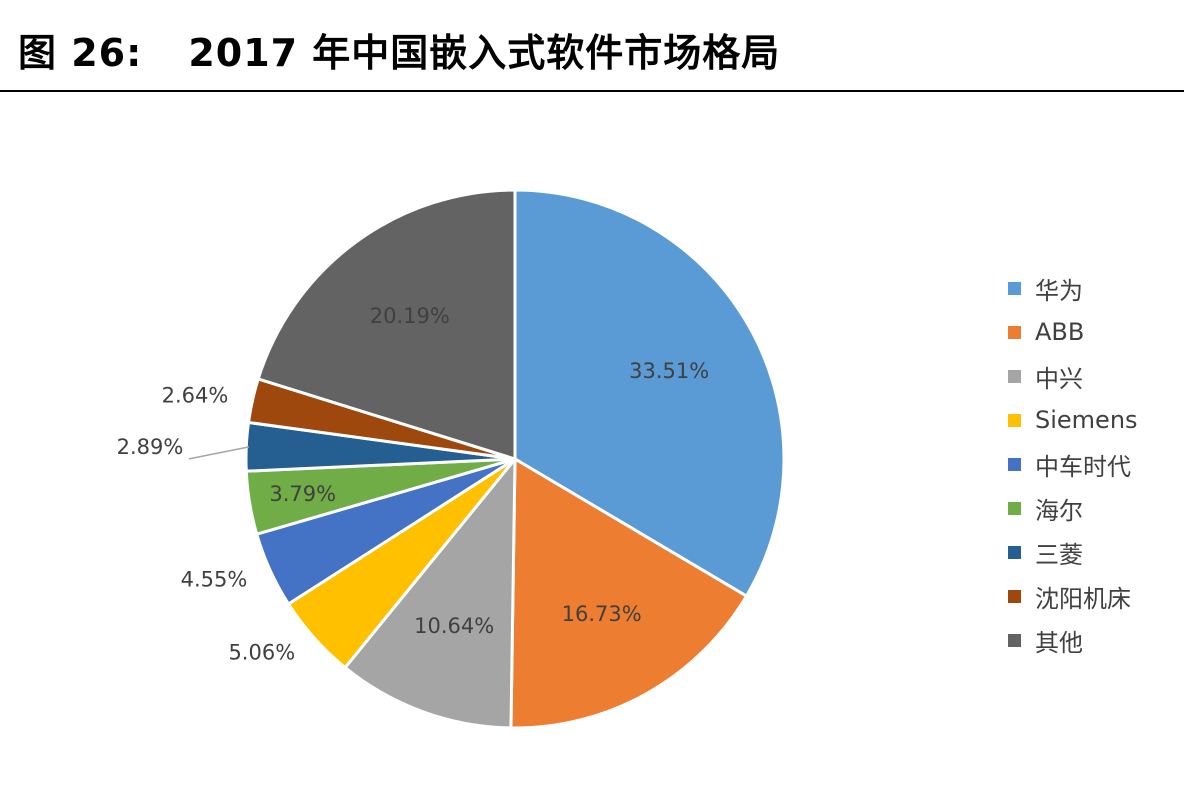  What do you see at coordinates (195, 396) in the screenshot?
I see `data-label-7: 2.64%` at bounding box center [195, 396].